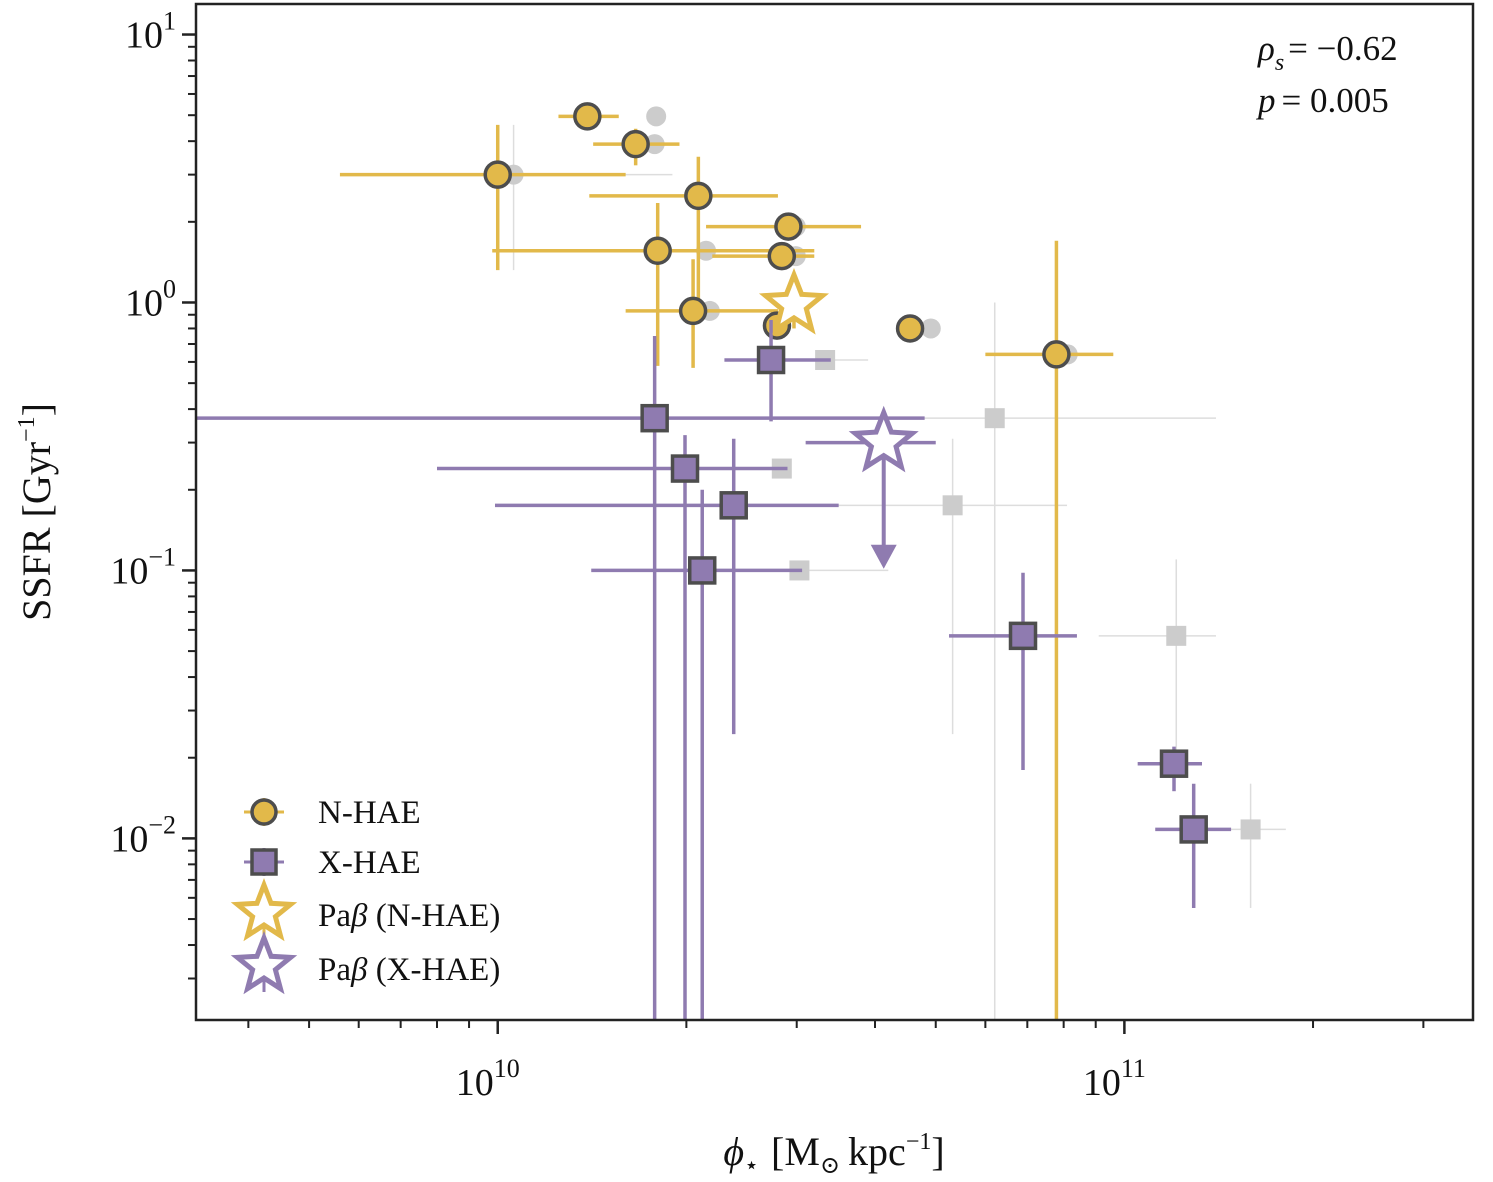 This screenshot has width=1493, height=1182. Describe the element at coordinates (369, 813) in the screenshot. I see `legend-label-n-hae: N-HAE` at that location.